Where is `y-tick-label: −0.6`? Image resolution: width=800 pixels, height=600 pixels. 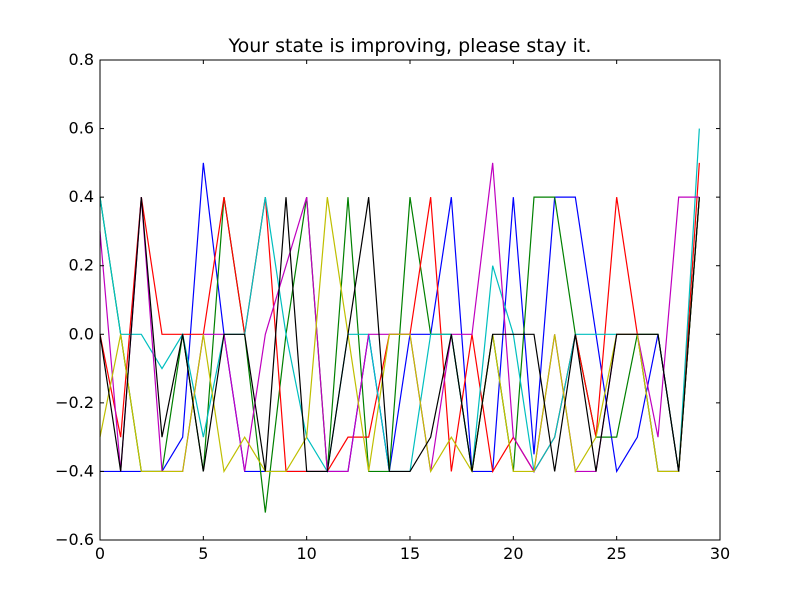
y-tick-label: −0.6 is located at coordinates (74, 539).